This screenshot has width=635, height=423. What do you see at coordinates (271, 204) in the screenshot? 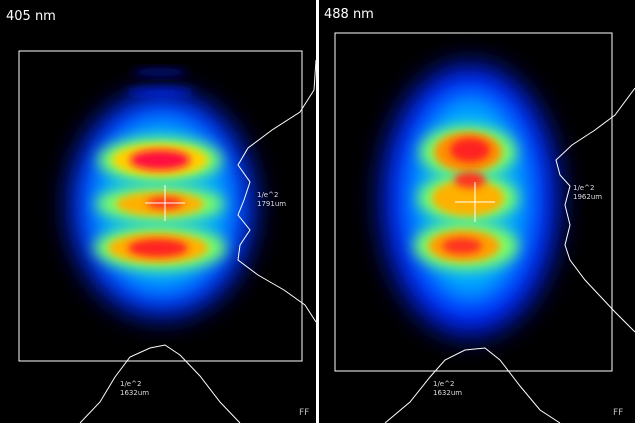
I see `width-value: 1791um` at bounding box center [271, 204].